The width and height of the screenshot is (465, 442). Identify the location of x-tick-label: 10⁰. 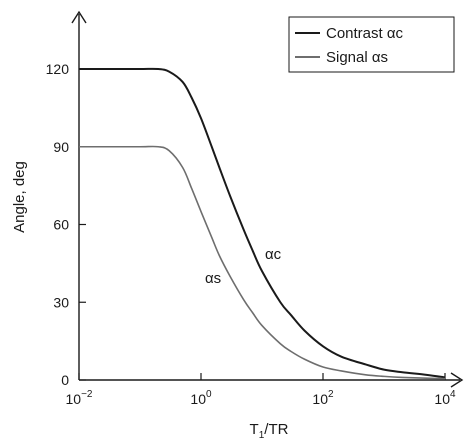
(201, 398).